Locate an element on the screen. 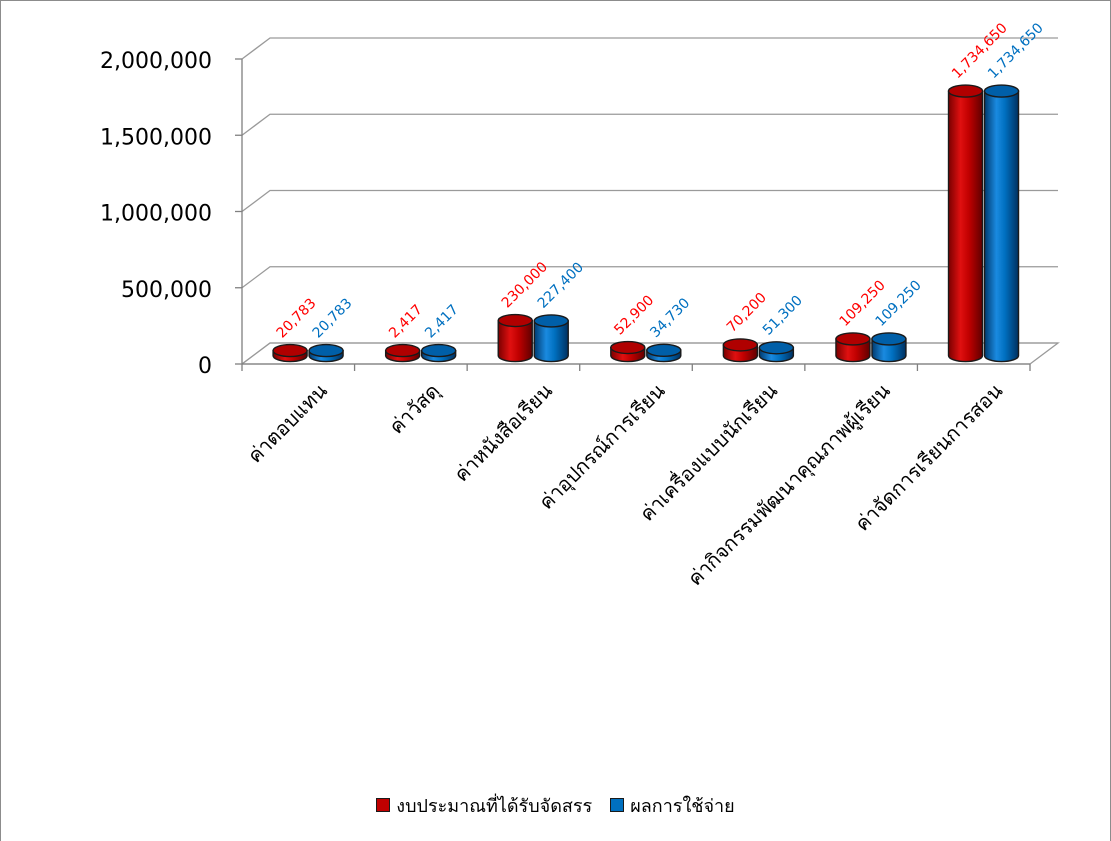 This screenshot has height=841, width=1111. legend-label-allocated: งบประมาณที่ได้รับจัดสรร is located at coordinates (494, 806).